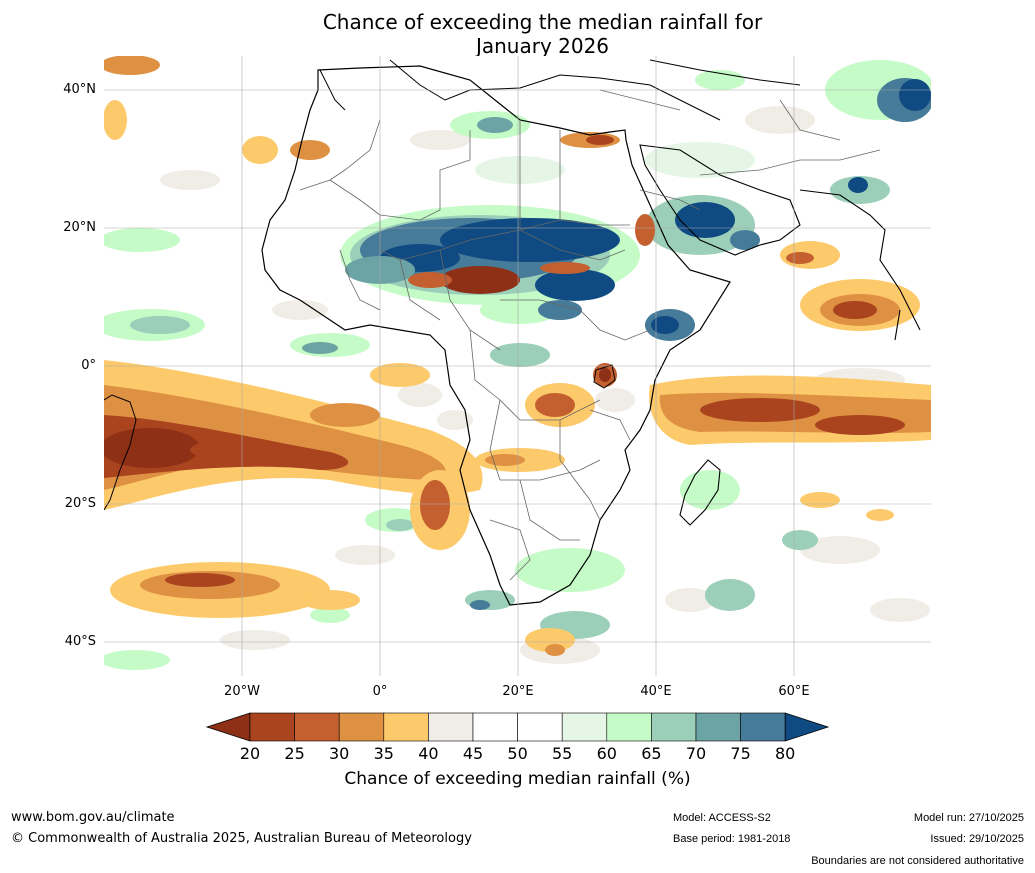 The image size is (1035, 873). I want to click on lon-label-20w: 20°W, so click(242, 691).